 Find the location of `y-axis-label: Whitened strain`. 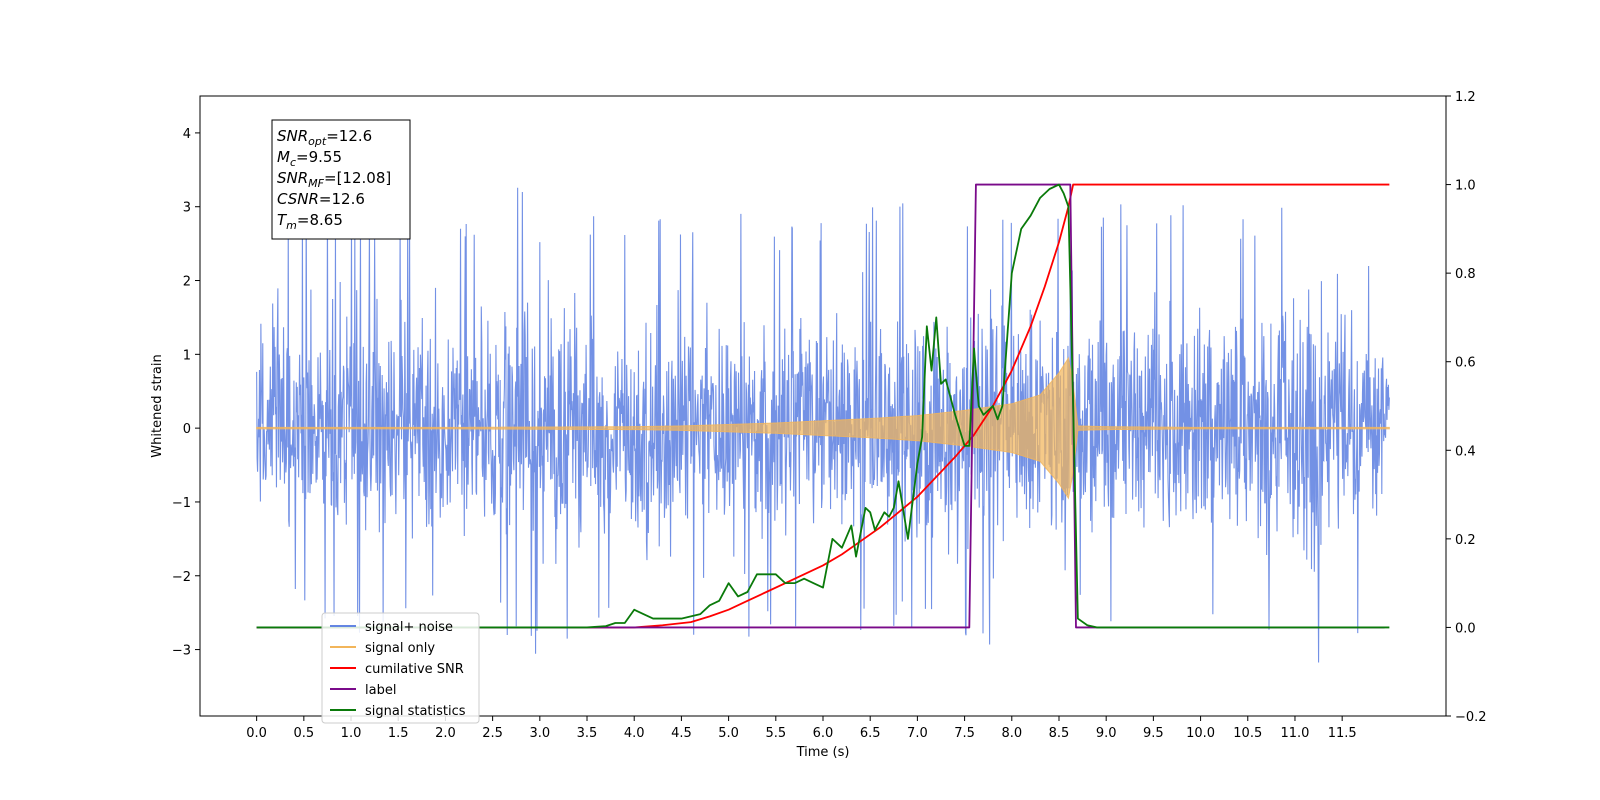

y-axis-label: Whitened strain is located at coordinates (157, 405).